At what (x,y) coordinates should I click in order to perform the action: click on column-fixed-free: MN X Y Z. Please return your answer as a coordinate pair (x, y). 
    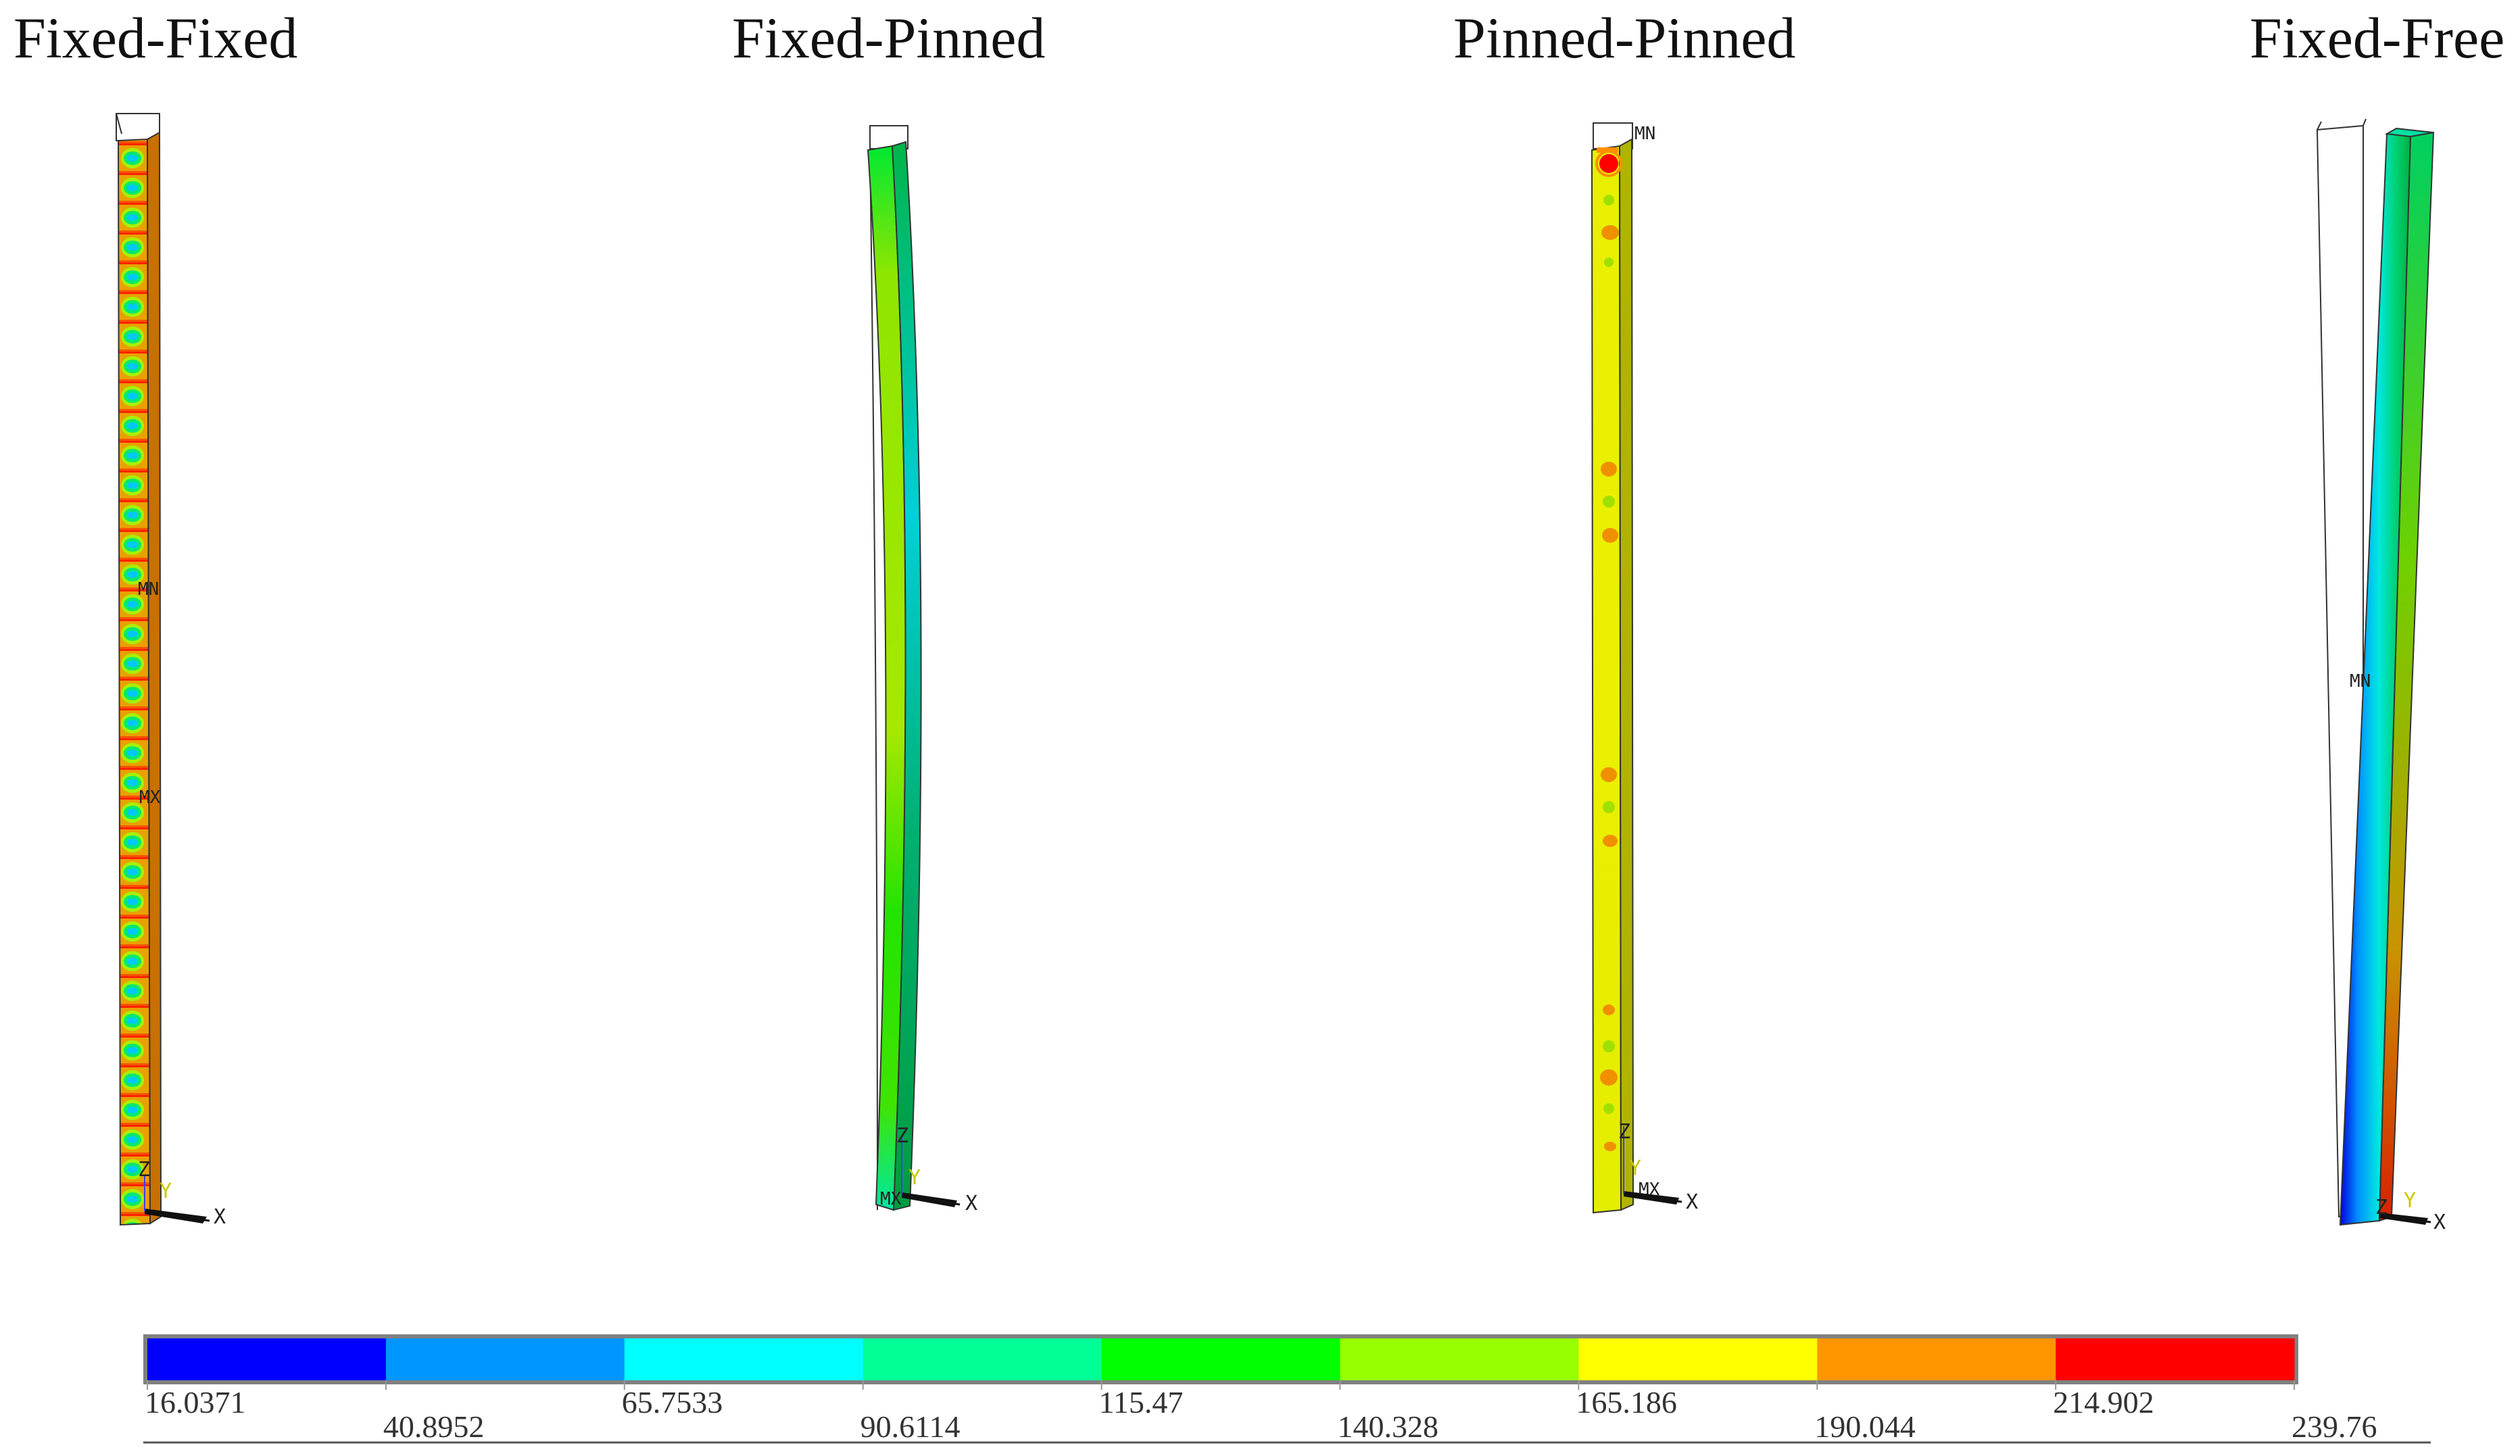
    Looking at the image, I should click on (2381, 676).